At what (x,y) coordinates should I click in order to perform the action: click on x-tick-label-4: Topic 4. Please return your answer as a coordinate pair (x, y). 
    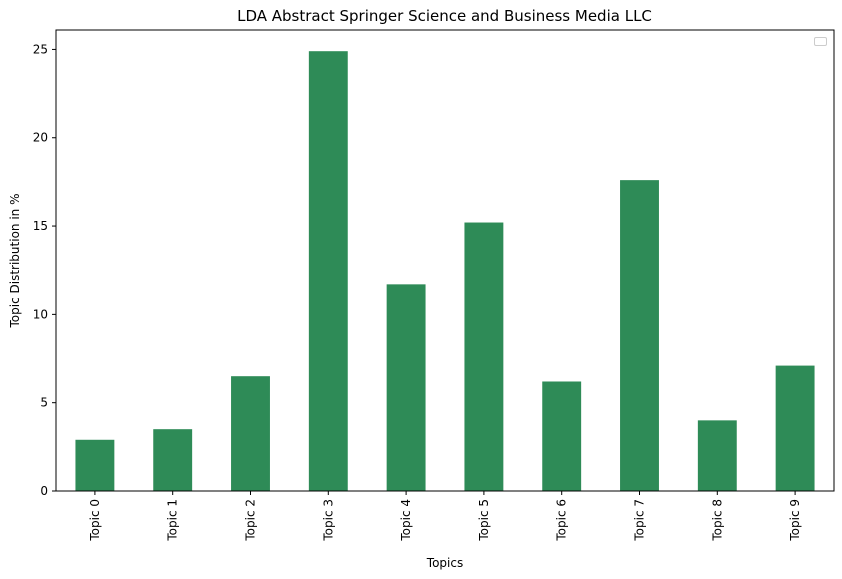
    Looking at the image, I should click on (406, 520).